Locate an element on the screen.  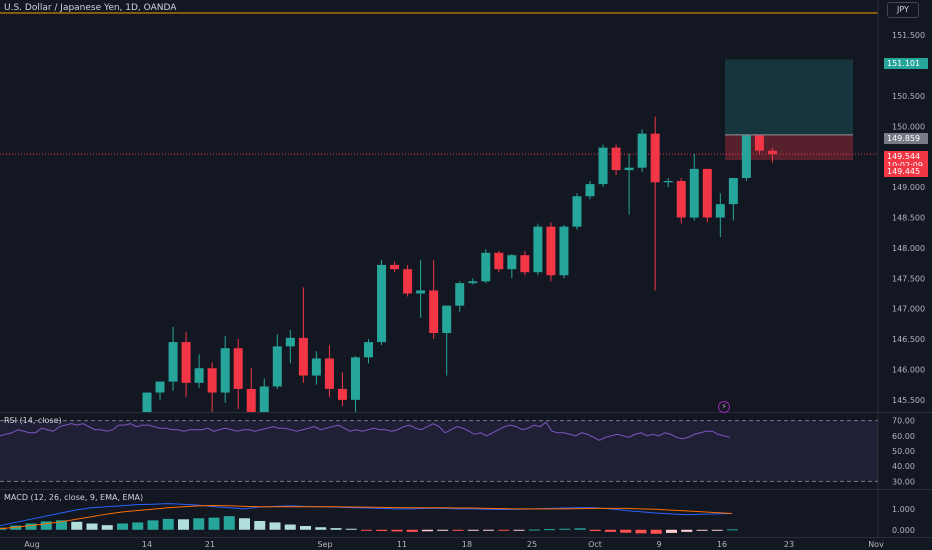
price-tick-label: 148.000 is located at coordinates (908, 248).